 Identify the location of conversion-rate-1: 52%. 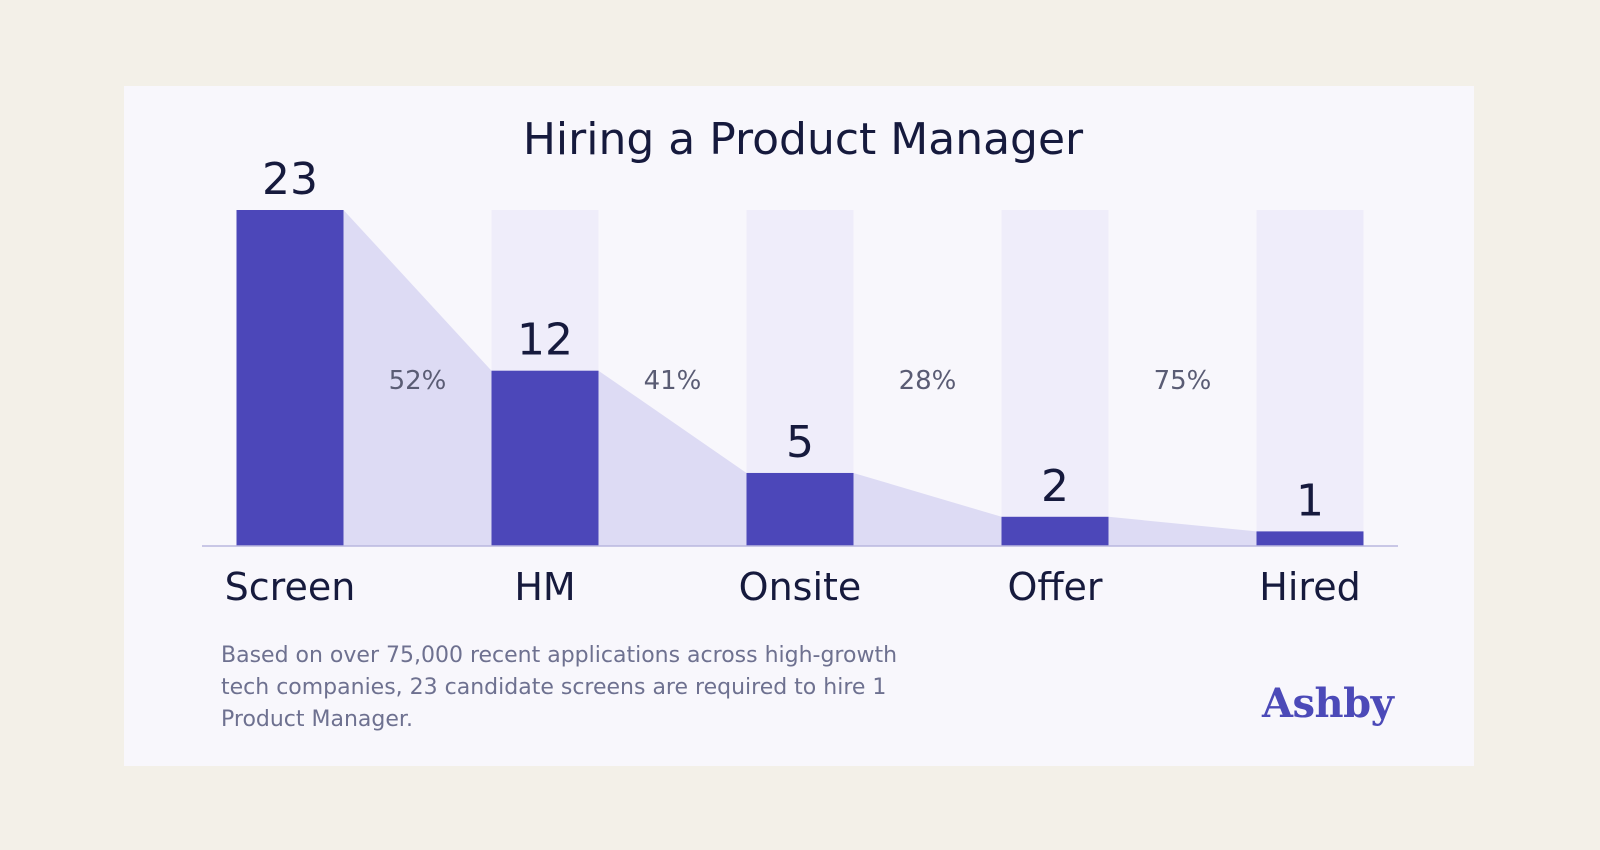
(418, 381).